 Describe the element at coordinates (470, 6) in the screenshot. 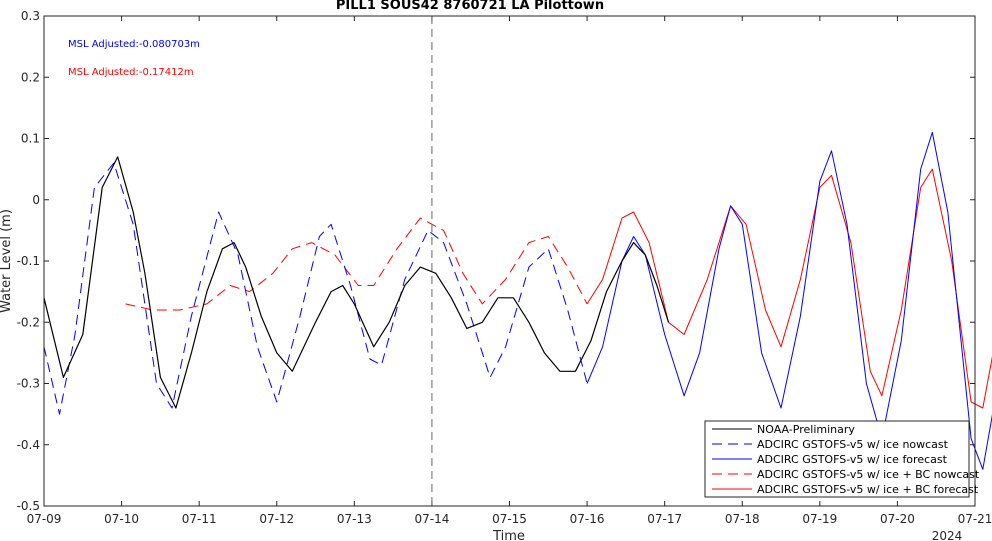

I see `chart-title: PILL1 SOUS42 8760721 LA Pilottown` at that location.